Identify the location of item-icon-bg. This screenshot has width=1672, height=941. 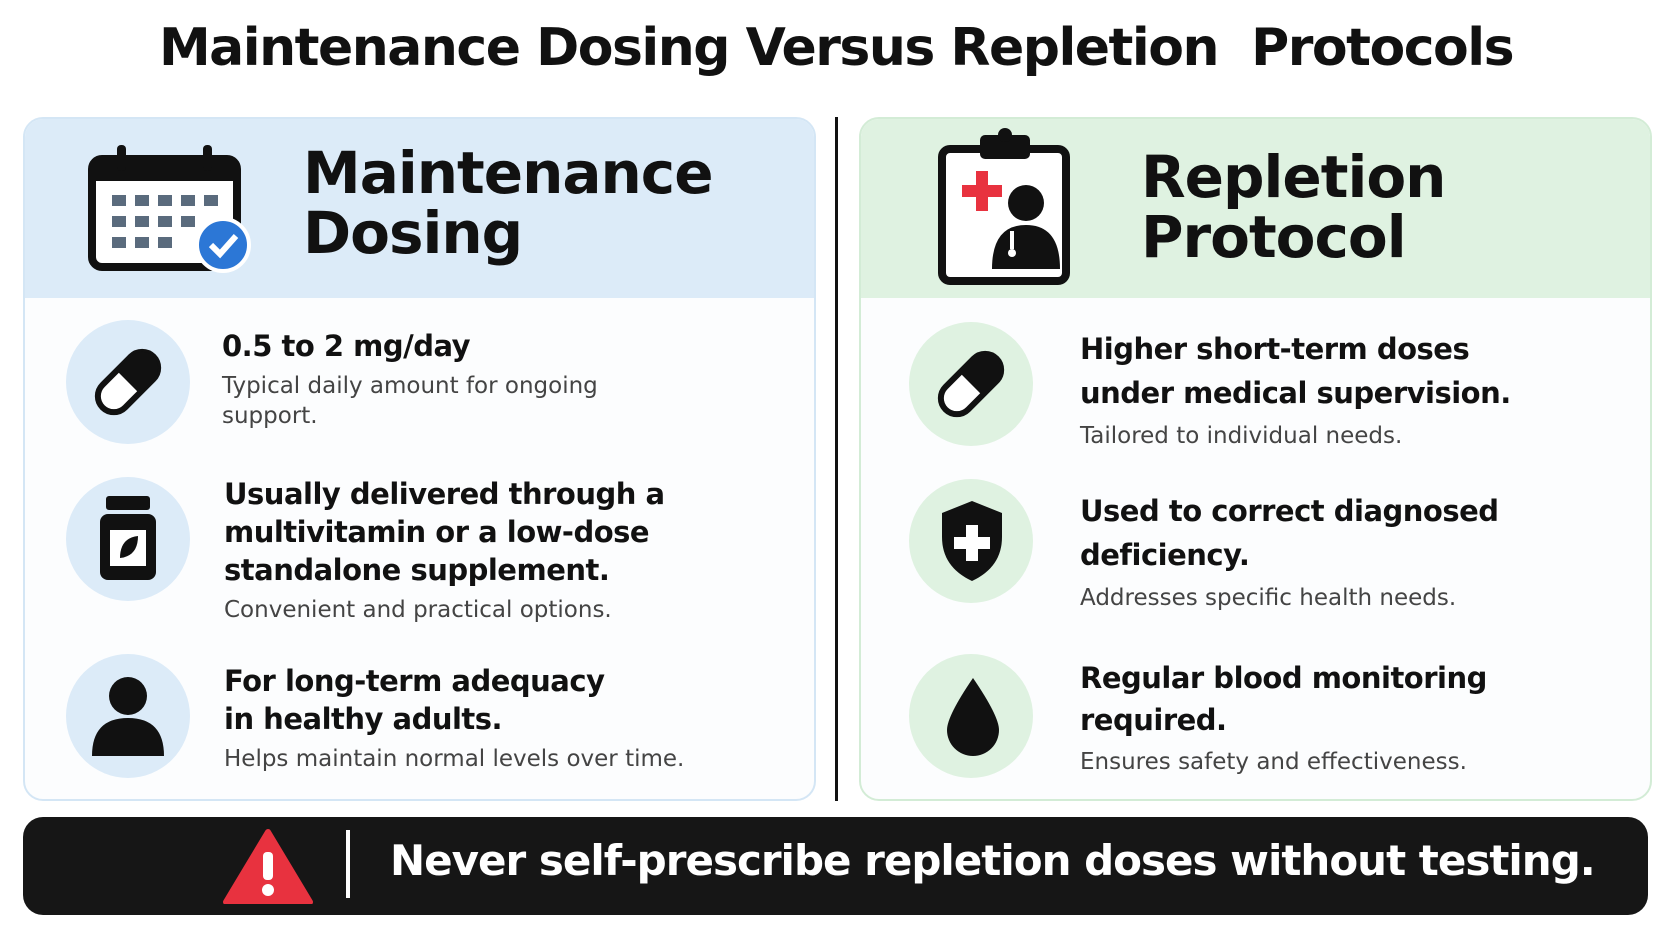
(128, 716).